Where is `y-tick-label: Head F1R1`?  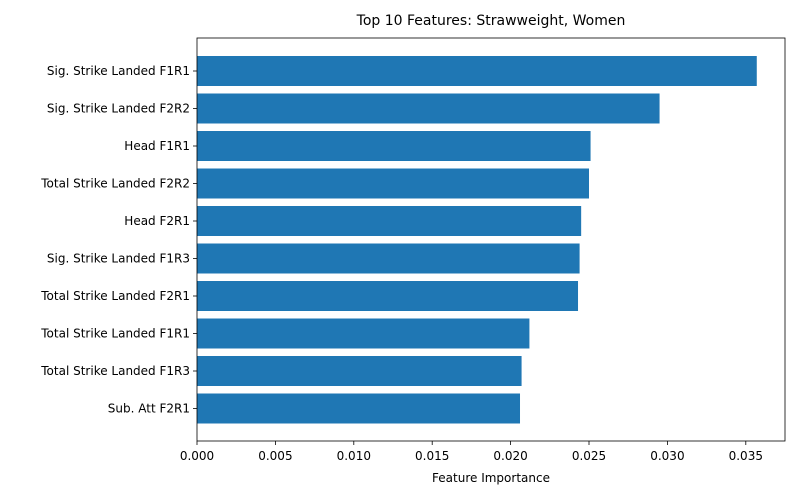
y-tick-label: Head F1R1 is located at coordinates (157, 146).